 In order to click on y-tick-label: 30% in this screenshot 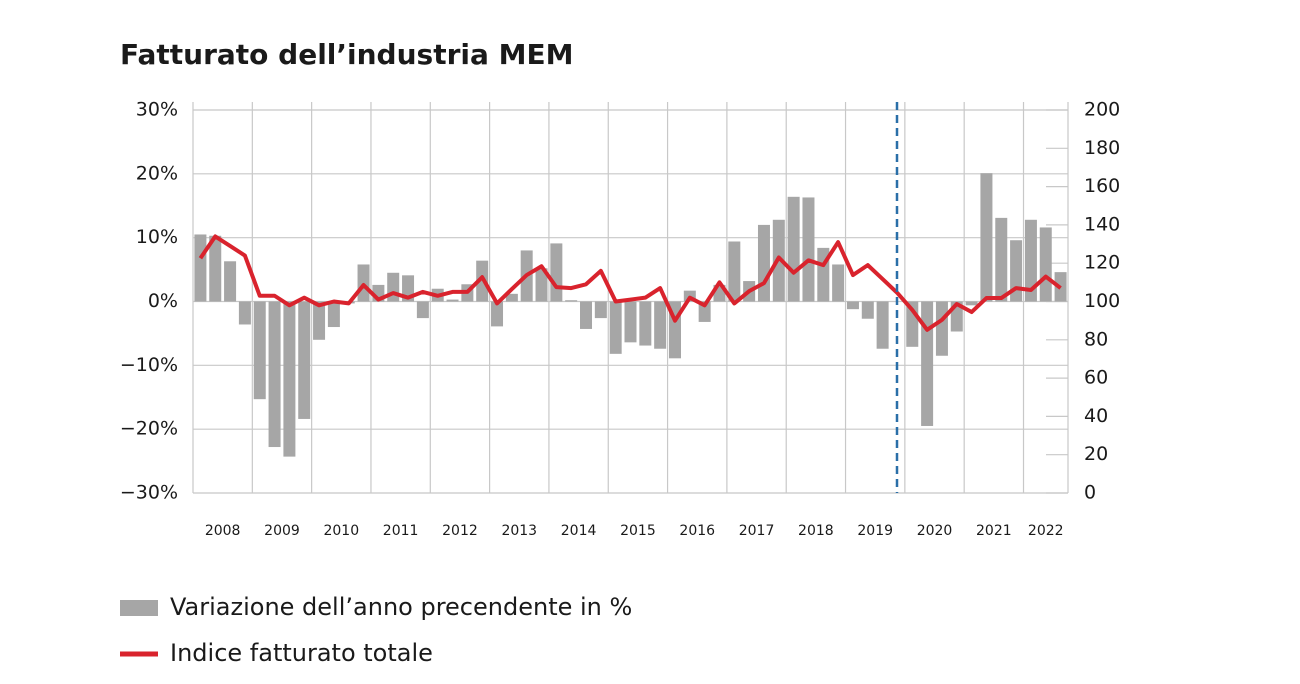, I will do `click(157, 110)`.